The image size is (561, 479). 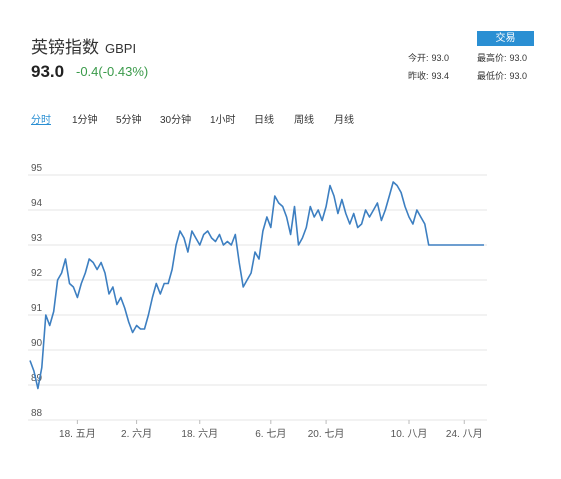 What do you see at coordinates (326, 434) in the screenshot?
I see `x-tick-label: 20. 七月` at bounding box center [326, 434].